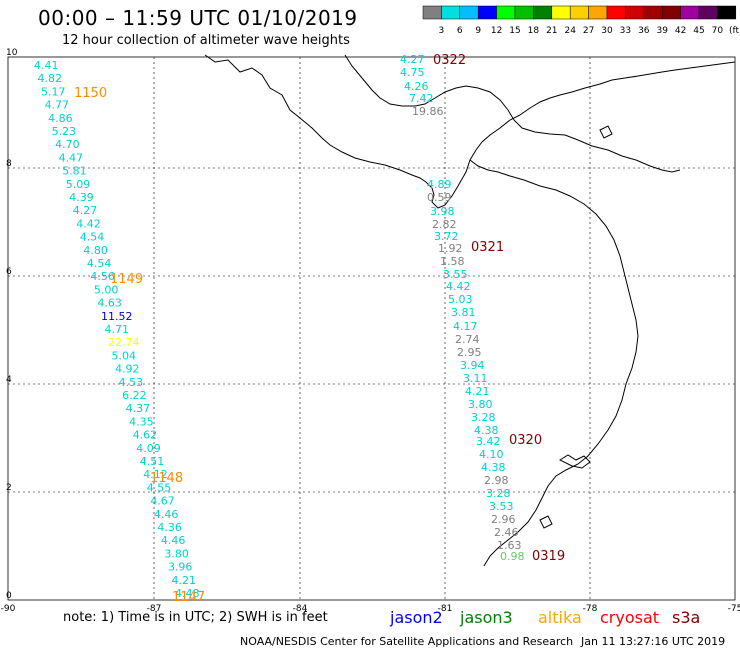  I want to click on colorbar-label: 18, so click(534, 31).